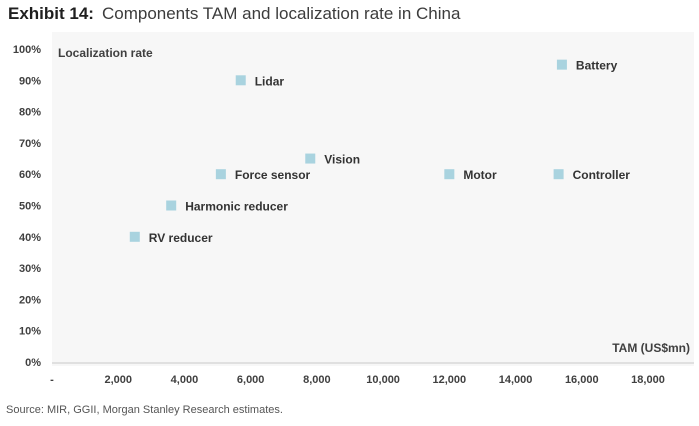 Image resolution: width=699 pixels, height=426 pixels. What do you see at coordinates (30, 175) in the screenshot?
I see `y-tick-label: 60%` at bounding box center [30, 175].